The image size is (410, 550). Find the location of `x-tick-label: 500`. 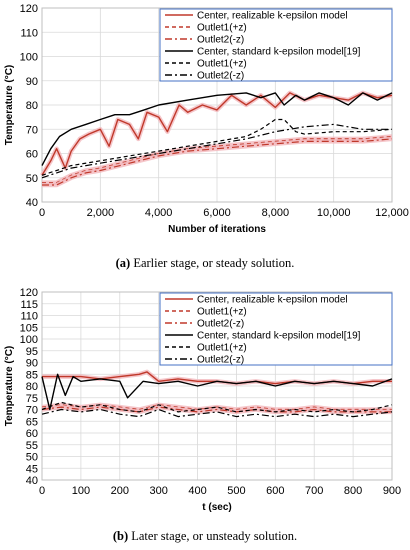

x-tick-label: 500 is located at coordinates (236, 491).